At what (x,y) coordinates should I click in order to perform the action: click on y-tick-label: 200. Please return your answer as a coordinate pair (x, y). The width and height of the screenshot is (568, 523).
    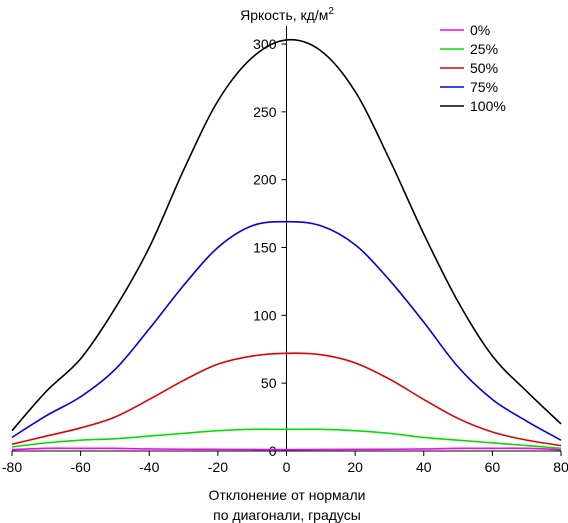
    Looking at the image, I should click on (265, 180).